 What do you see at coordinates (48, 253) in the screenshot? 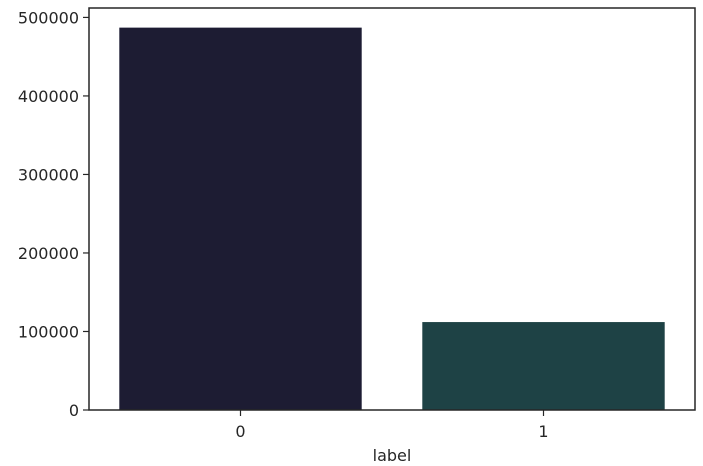
I see `y-tick-label-200000: 200000` at bounding box center [48, 253].